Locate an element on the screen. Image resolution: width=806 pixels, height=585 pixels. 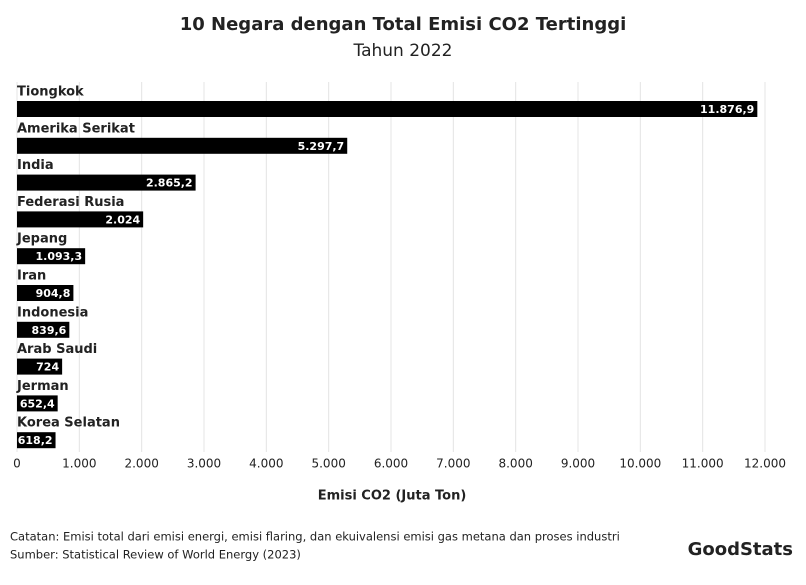
x-tick-label: 6.000 is located at coordinates (391, 464).